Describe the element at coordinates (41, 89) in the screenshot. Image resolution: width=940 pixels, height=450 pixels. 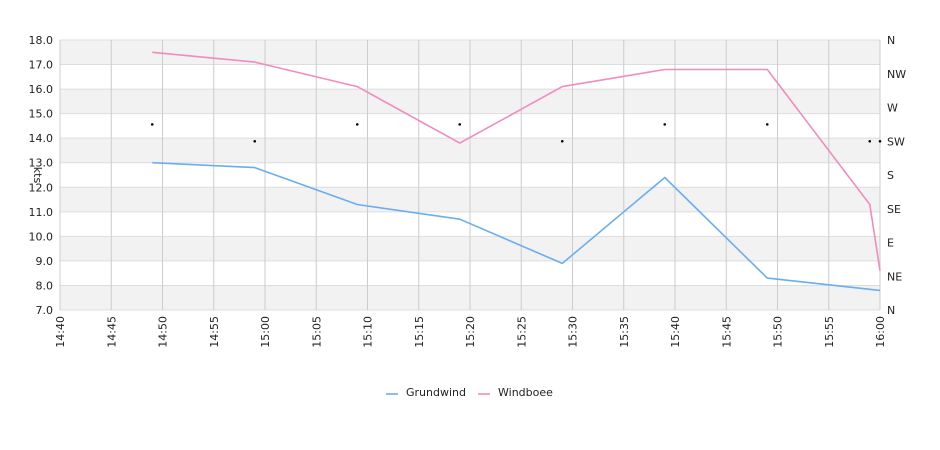
I see `y-tick-label: 16.0` at that location.